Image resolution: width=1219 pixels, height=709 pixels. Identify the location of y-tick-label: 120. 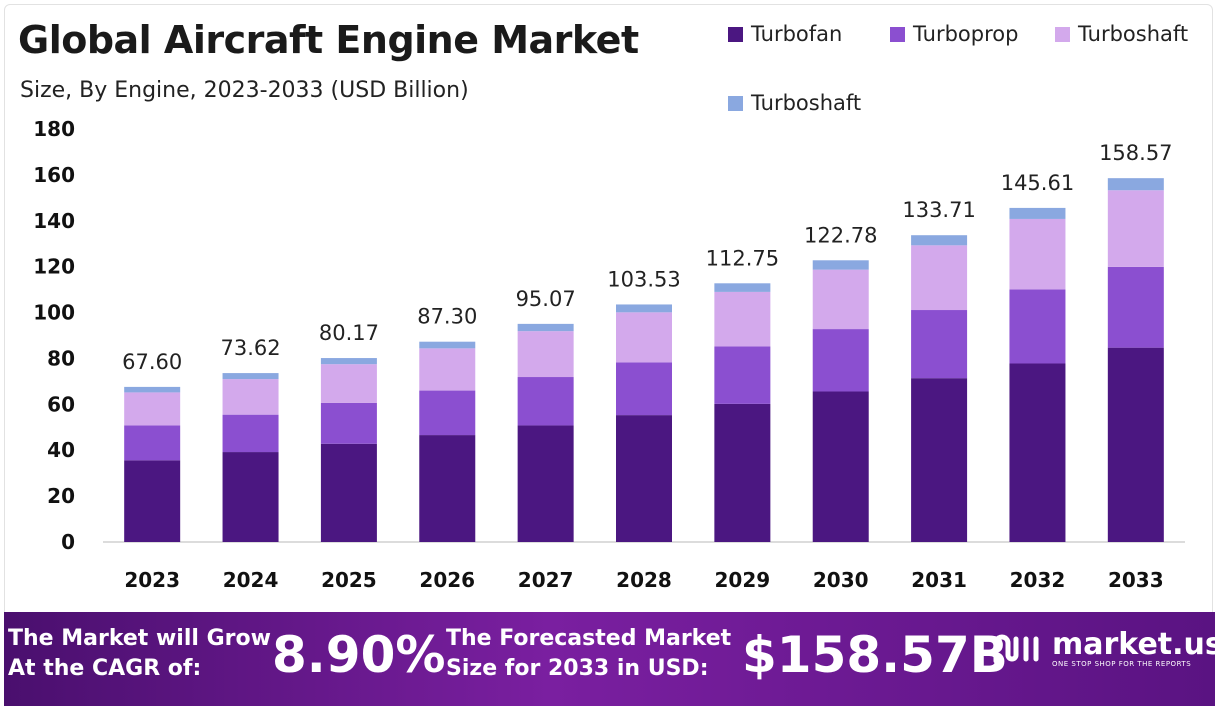
(54, 267).